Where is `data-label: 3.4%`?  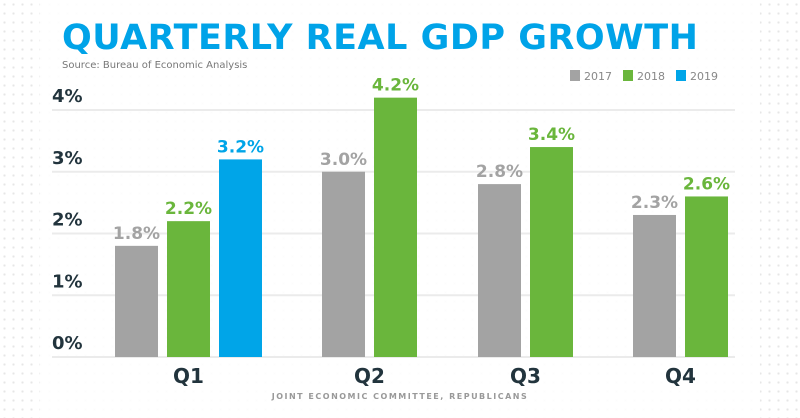 data-label: 3.4% is located at coordinates (551, 135).